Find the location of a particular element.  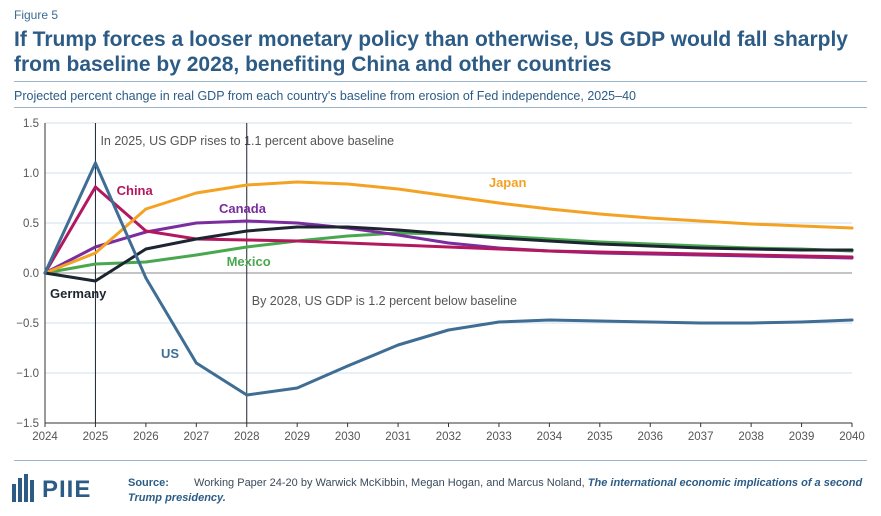

x-tick-label: 2029 is located at coordinates (297, 437).